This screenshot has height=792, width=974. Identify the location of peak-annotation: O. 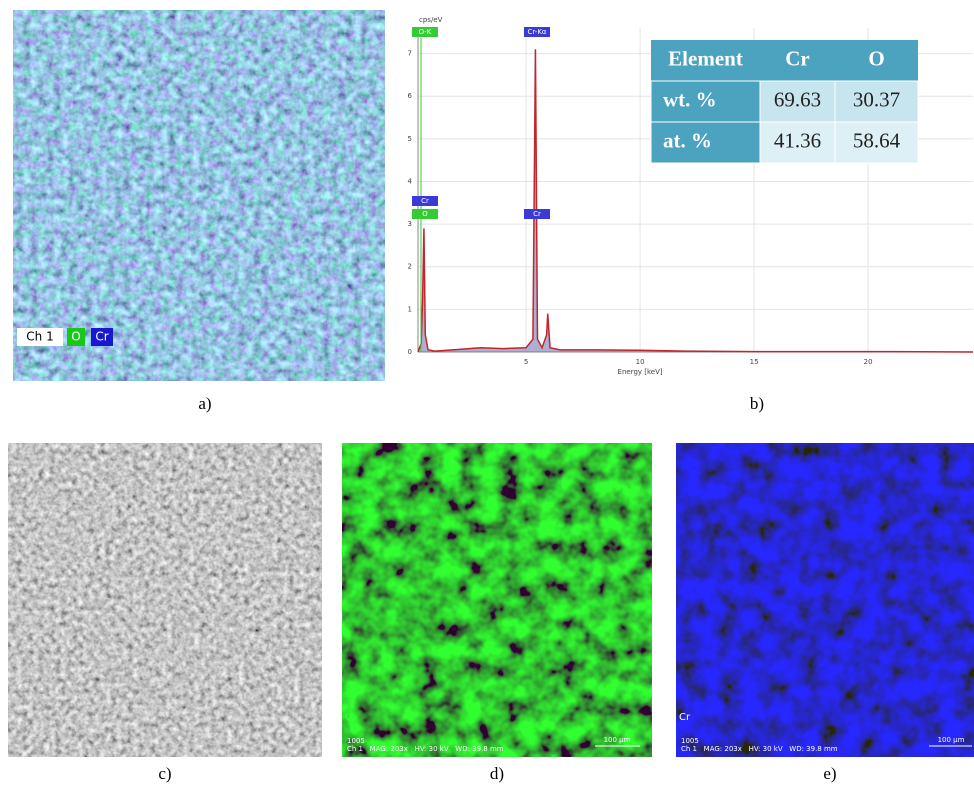
(425, 214).